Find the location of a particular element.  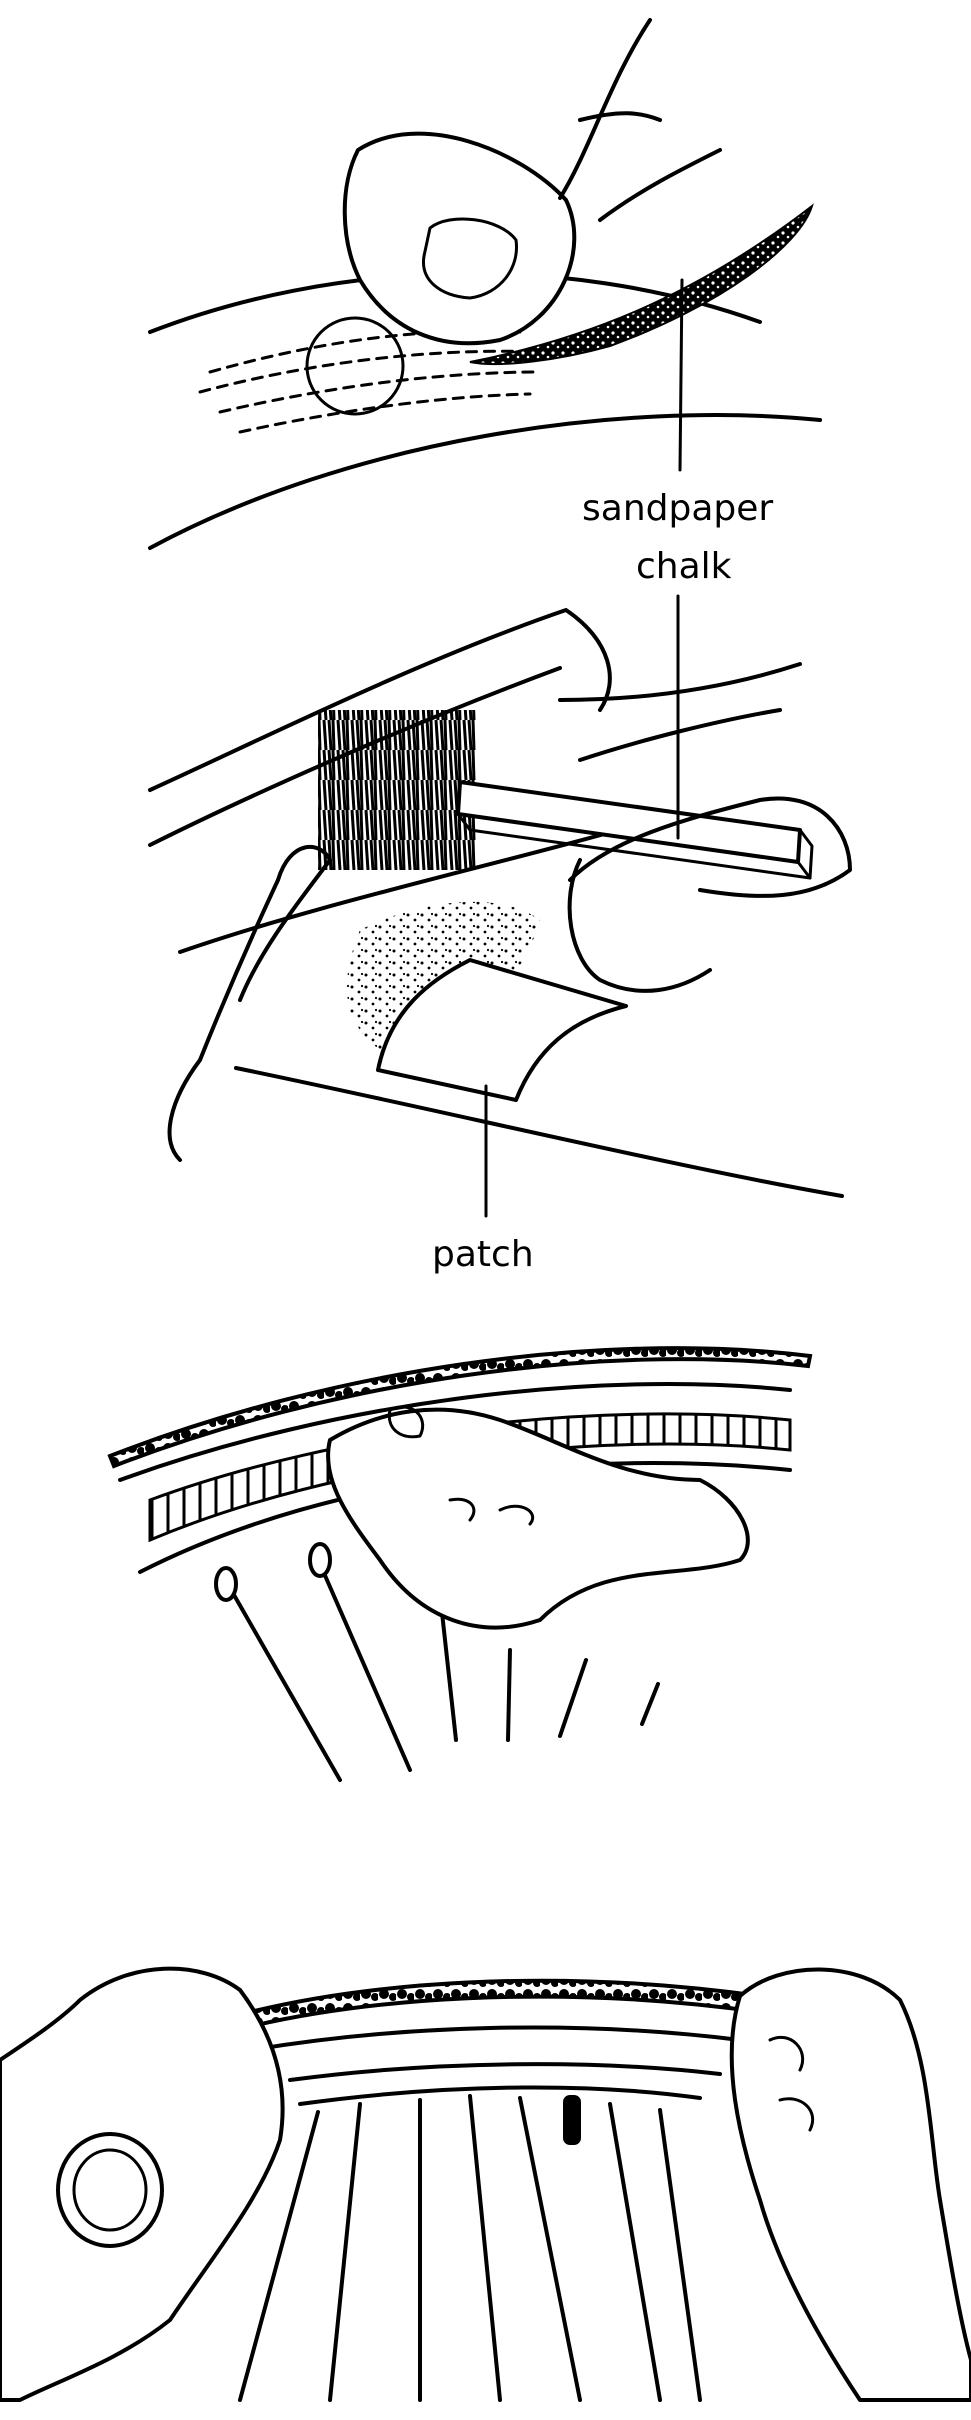

upper-hand is located at coordinates (680, 712).